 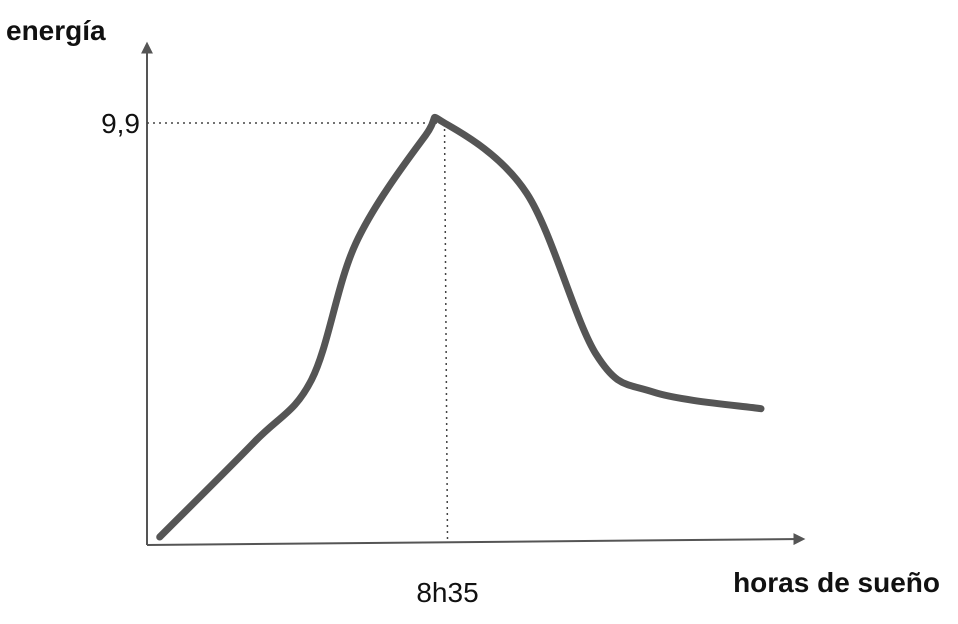 I want to click on y-axis-title: energía, so click(x=56, y=30).